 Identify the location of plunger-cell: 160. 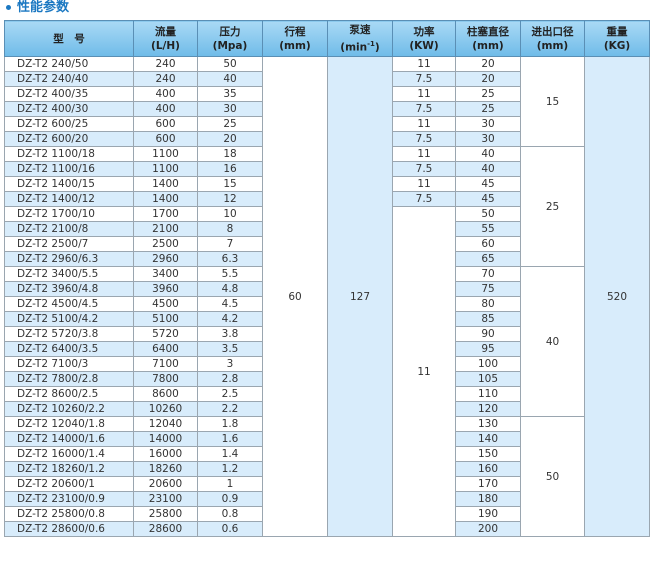
(488, 469).